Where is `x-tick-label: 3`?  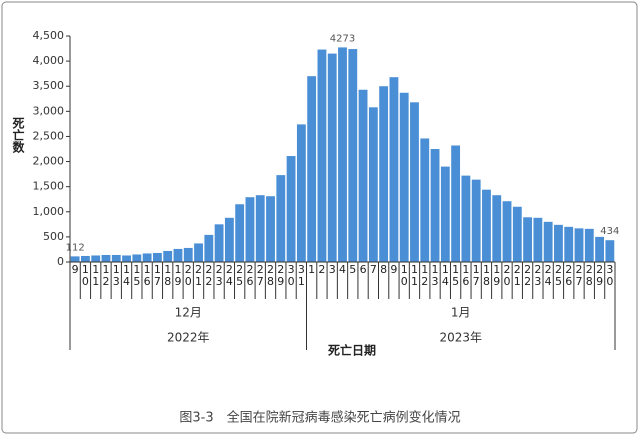
x-tick-label: 3 is located at coordinates (332, 269).